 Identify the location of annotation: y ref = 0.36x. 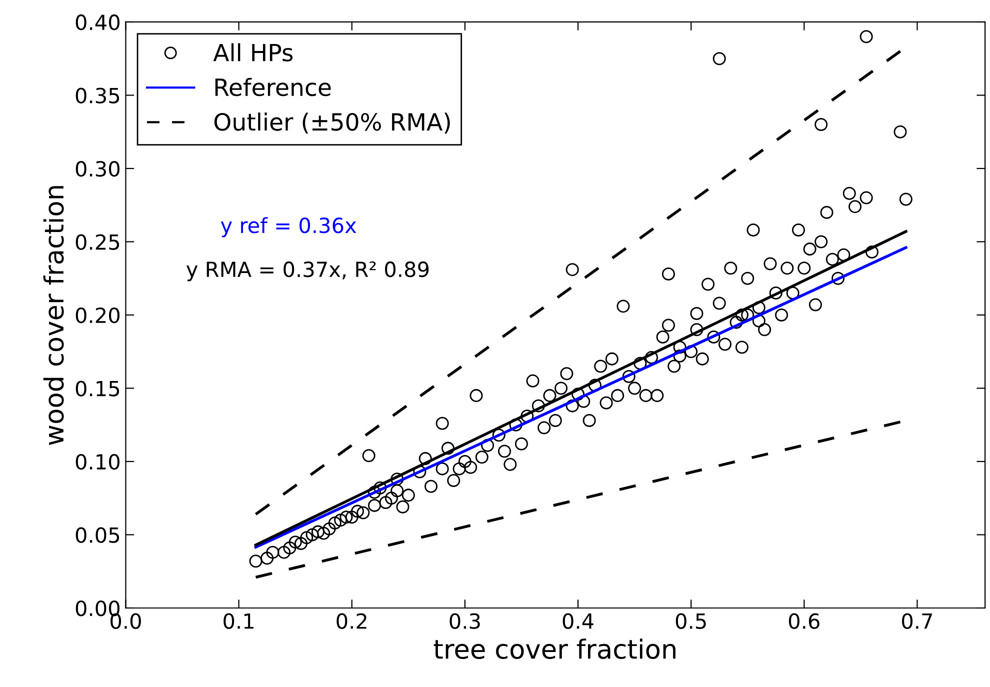
(288, 227).